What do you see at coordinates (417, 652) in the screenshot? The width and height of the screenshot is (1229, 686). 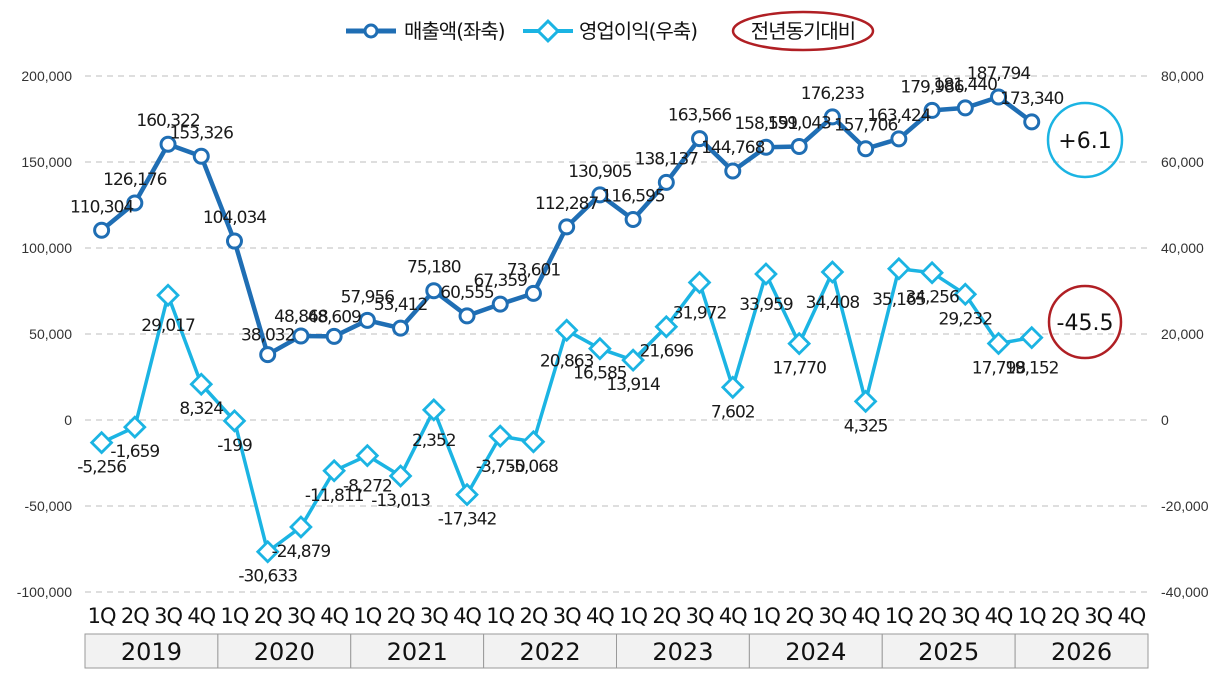 I see `year-label: 2021` at bounding box center [417, 652].